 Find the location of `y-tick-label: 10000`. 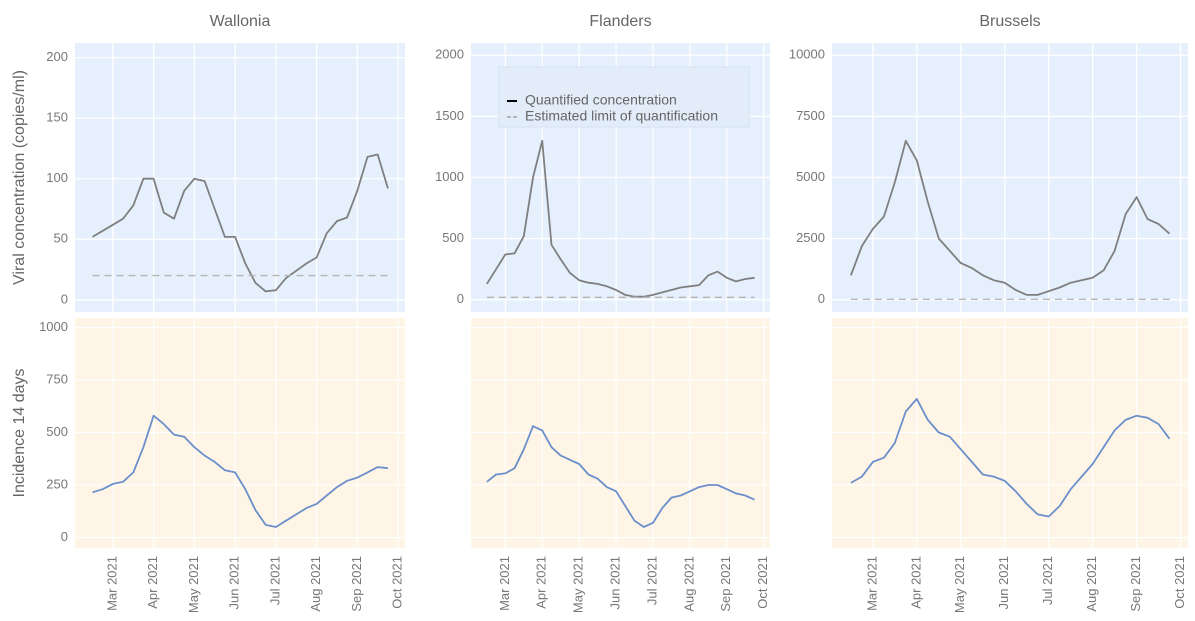

y-tick-label: 10000 is located at coordinates (807, 54).